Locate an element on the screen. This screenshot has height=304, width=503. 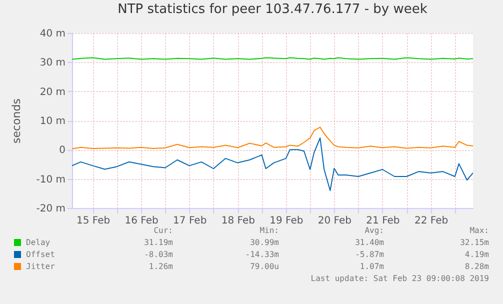
text: Last update: Sat Feb 23 09:00:08 2019 is located at coordinates (399, 278).